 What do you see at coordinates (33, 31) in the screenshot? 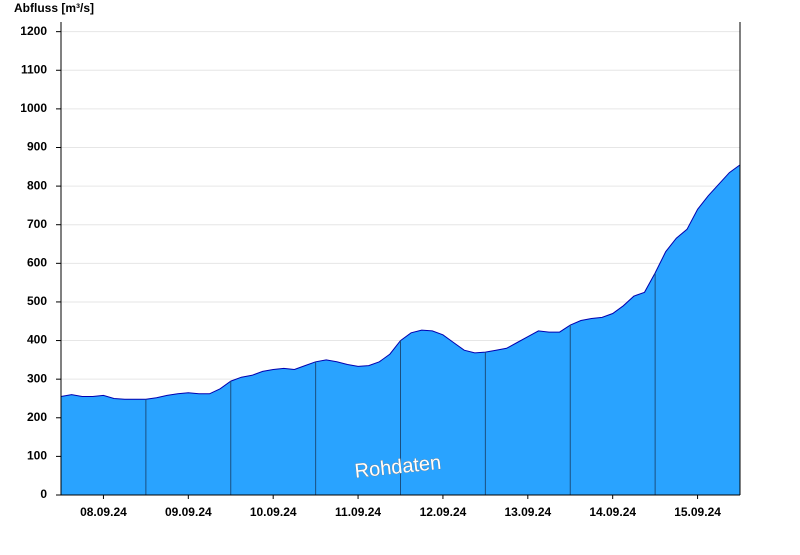
I see `y-tick-label: 1200` at bounding box center [33, 31].